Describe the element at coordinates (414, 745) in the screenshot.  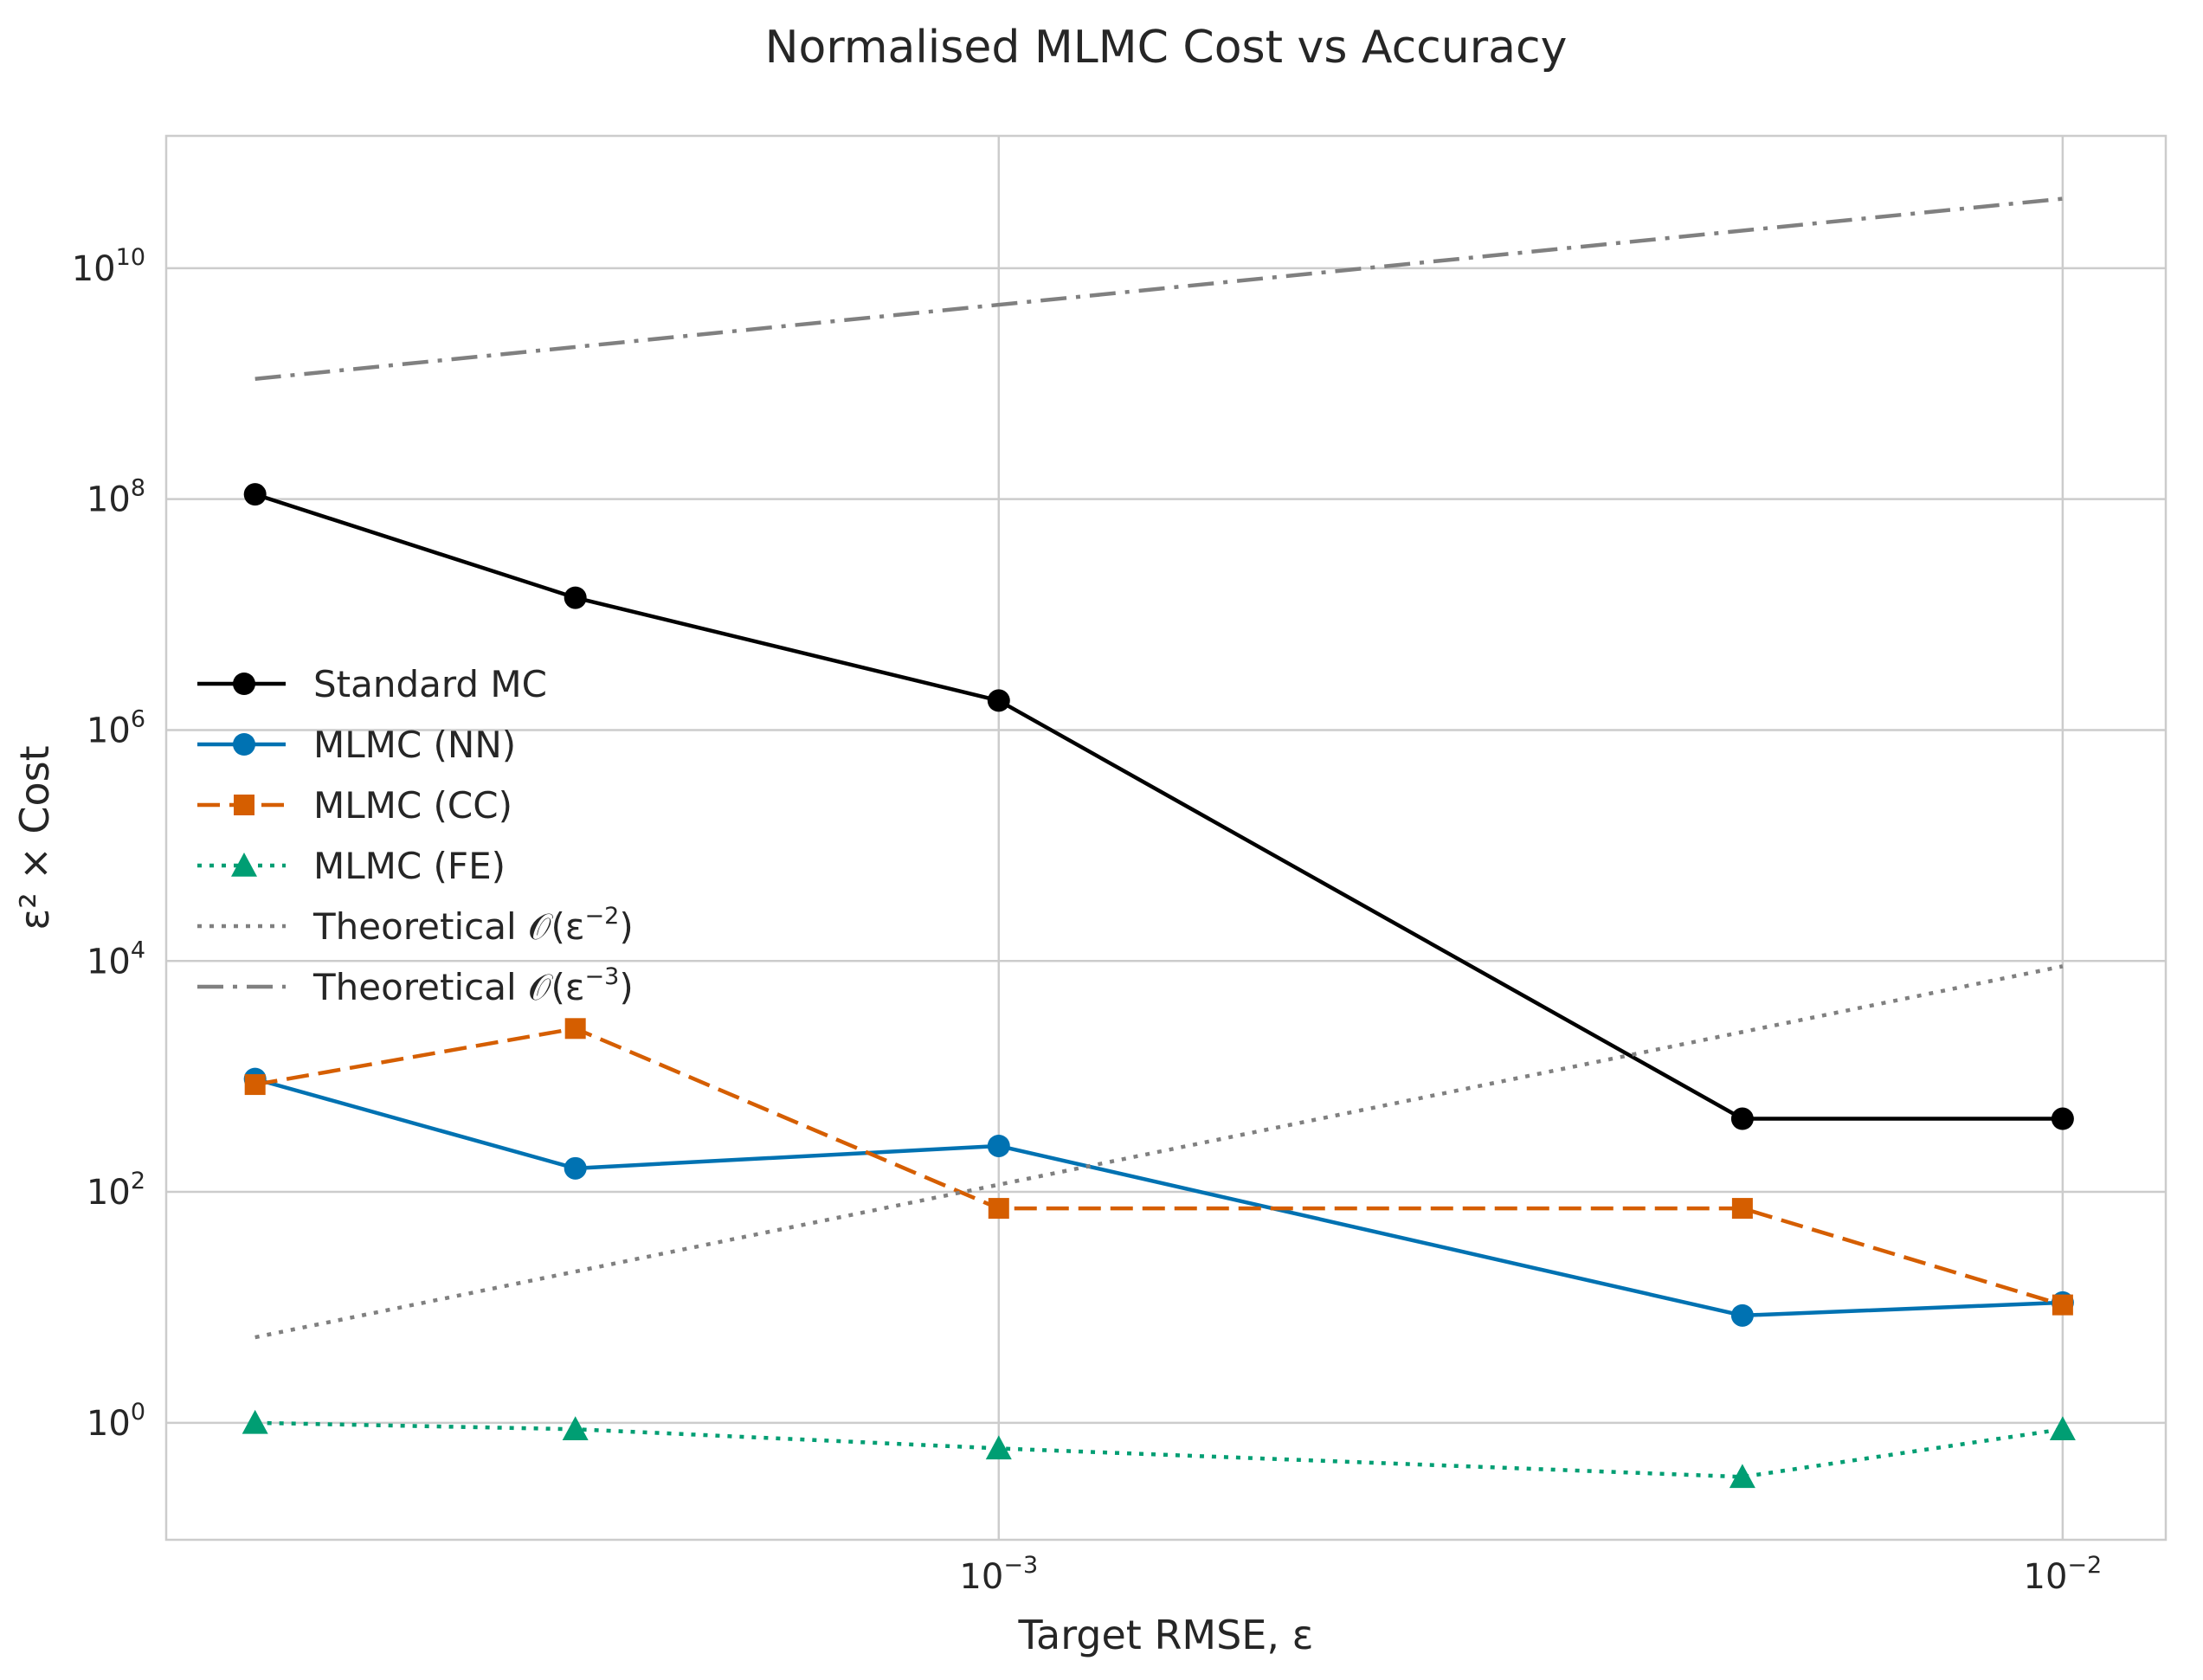
I see `legend-label: MLMC (NN)` at that location.